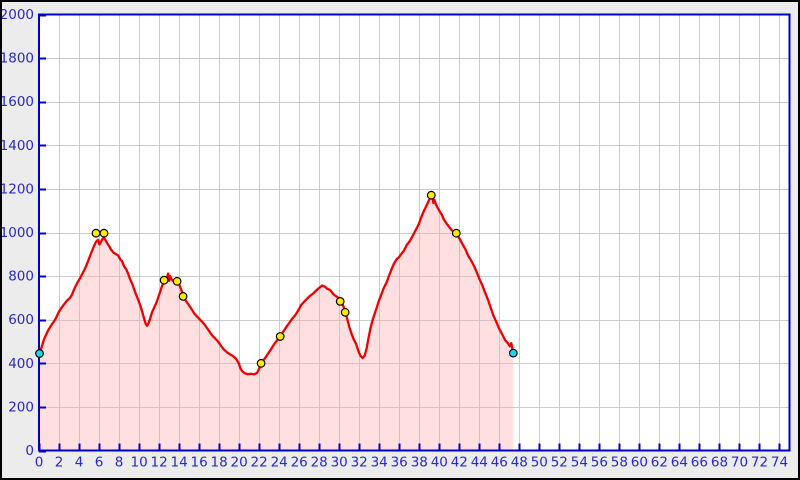 This screenshot has width=800, height=480. I want to click on svg-text: 12, so click(159, 463).